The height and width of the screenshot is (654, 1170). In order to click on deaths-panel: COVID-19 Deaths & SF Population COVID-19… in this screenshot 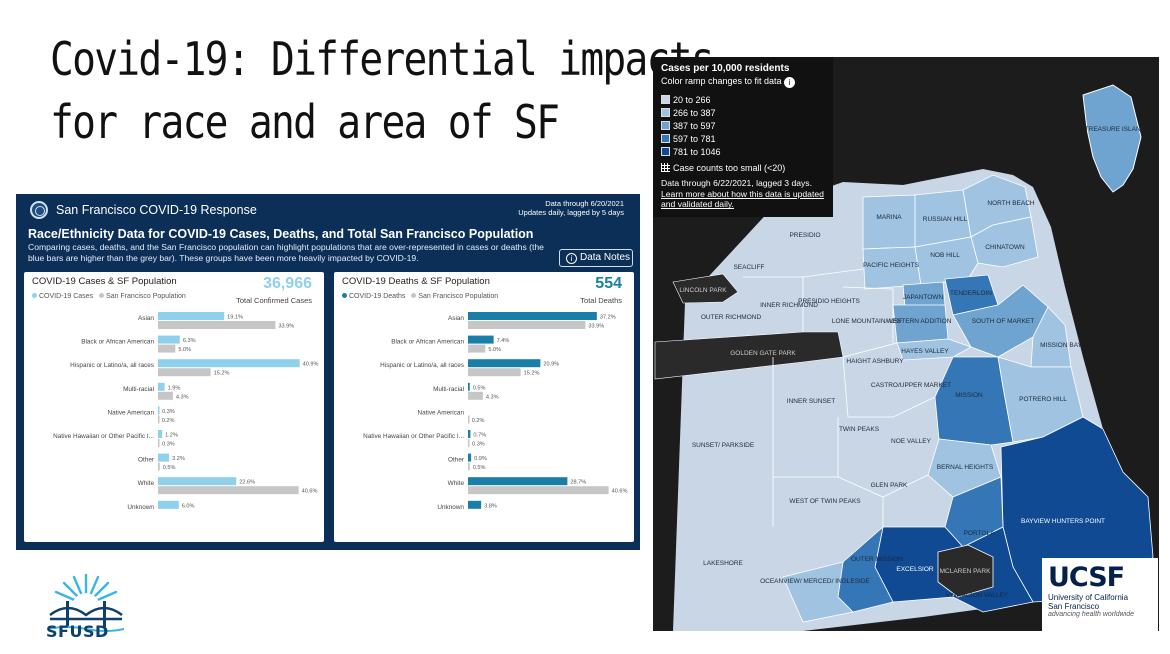, I will do `click(484, 407)`.